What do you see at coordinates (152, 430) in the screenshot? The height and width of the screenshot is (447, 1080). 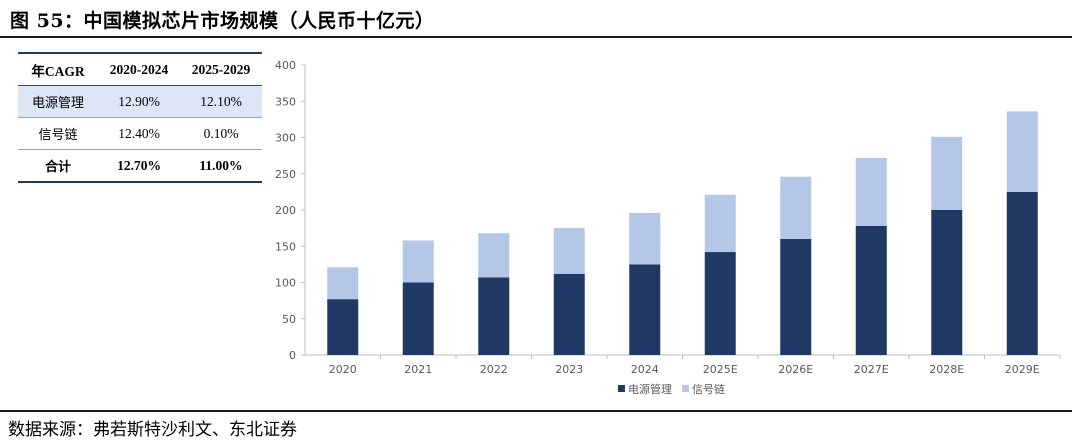 I see `source-note: 数据来源：弗若斯特沙利文、东北证券` at bounding box center [152, 430].